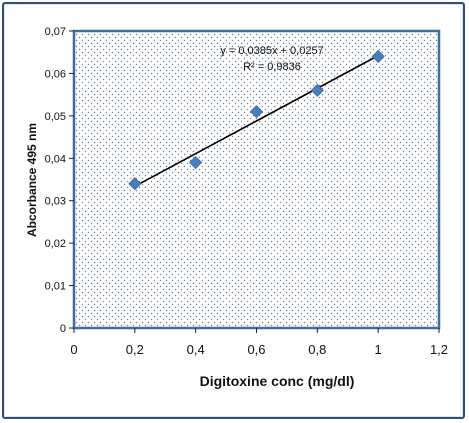  What do you see at coordinates (55, 74) in the screenshot?
I see `y-tick-label: 0,06` at bounding box center [55, 74].